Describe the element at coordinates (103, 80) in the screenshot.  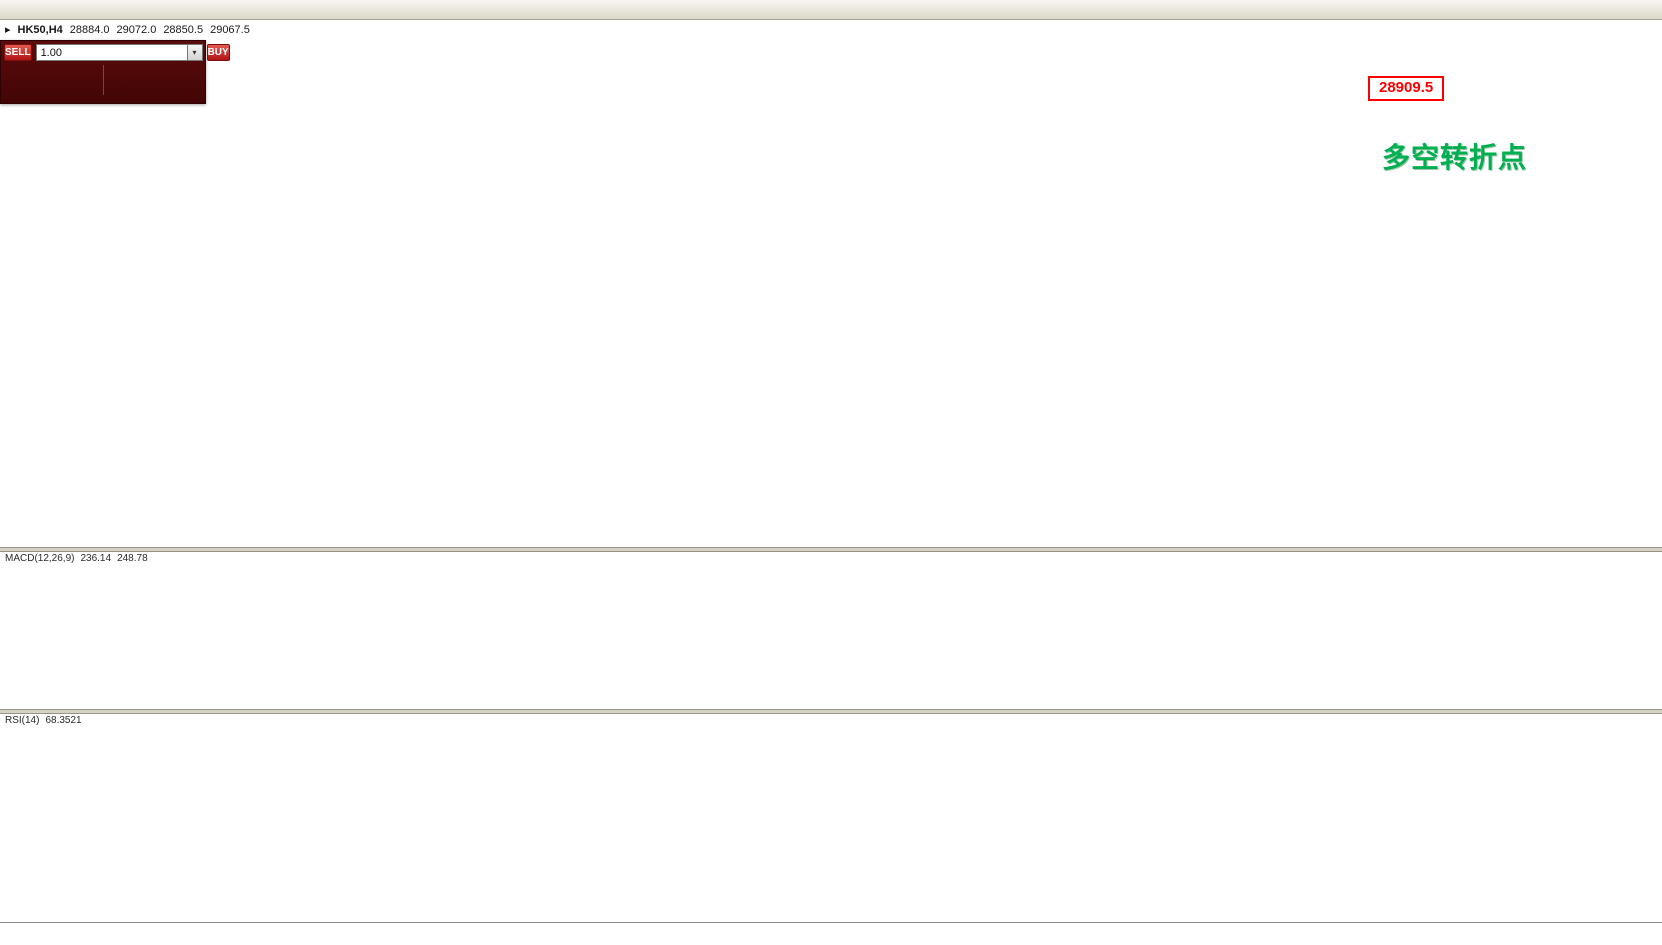
I see `one-click-divider` at that location.